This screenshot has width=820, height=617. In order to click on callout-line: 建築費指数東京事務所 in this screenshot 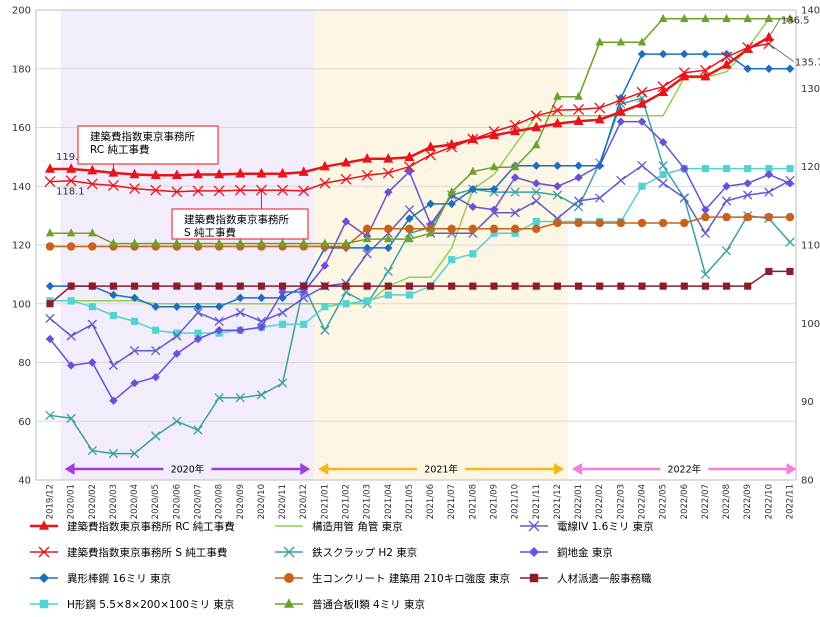, I will do `click(236, 219)`.